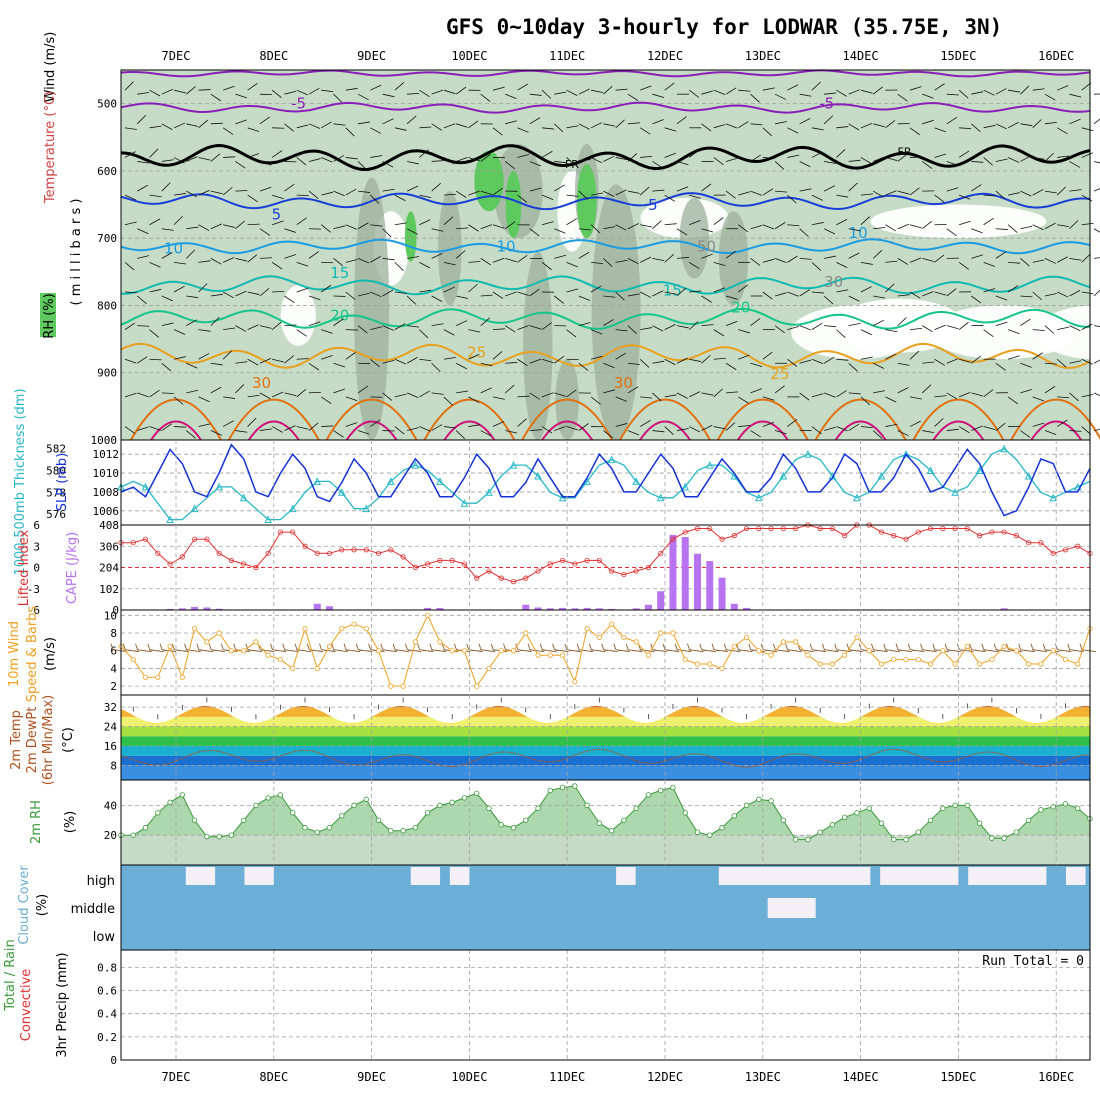 This screenshot has width=1100, height=1100. What do you see at coordinates (104, 440) in the screenshot?
I see `pressure-tick: 1000` at bounding box center [104, 440].